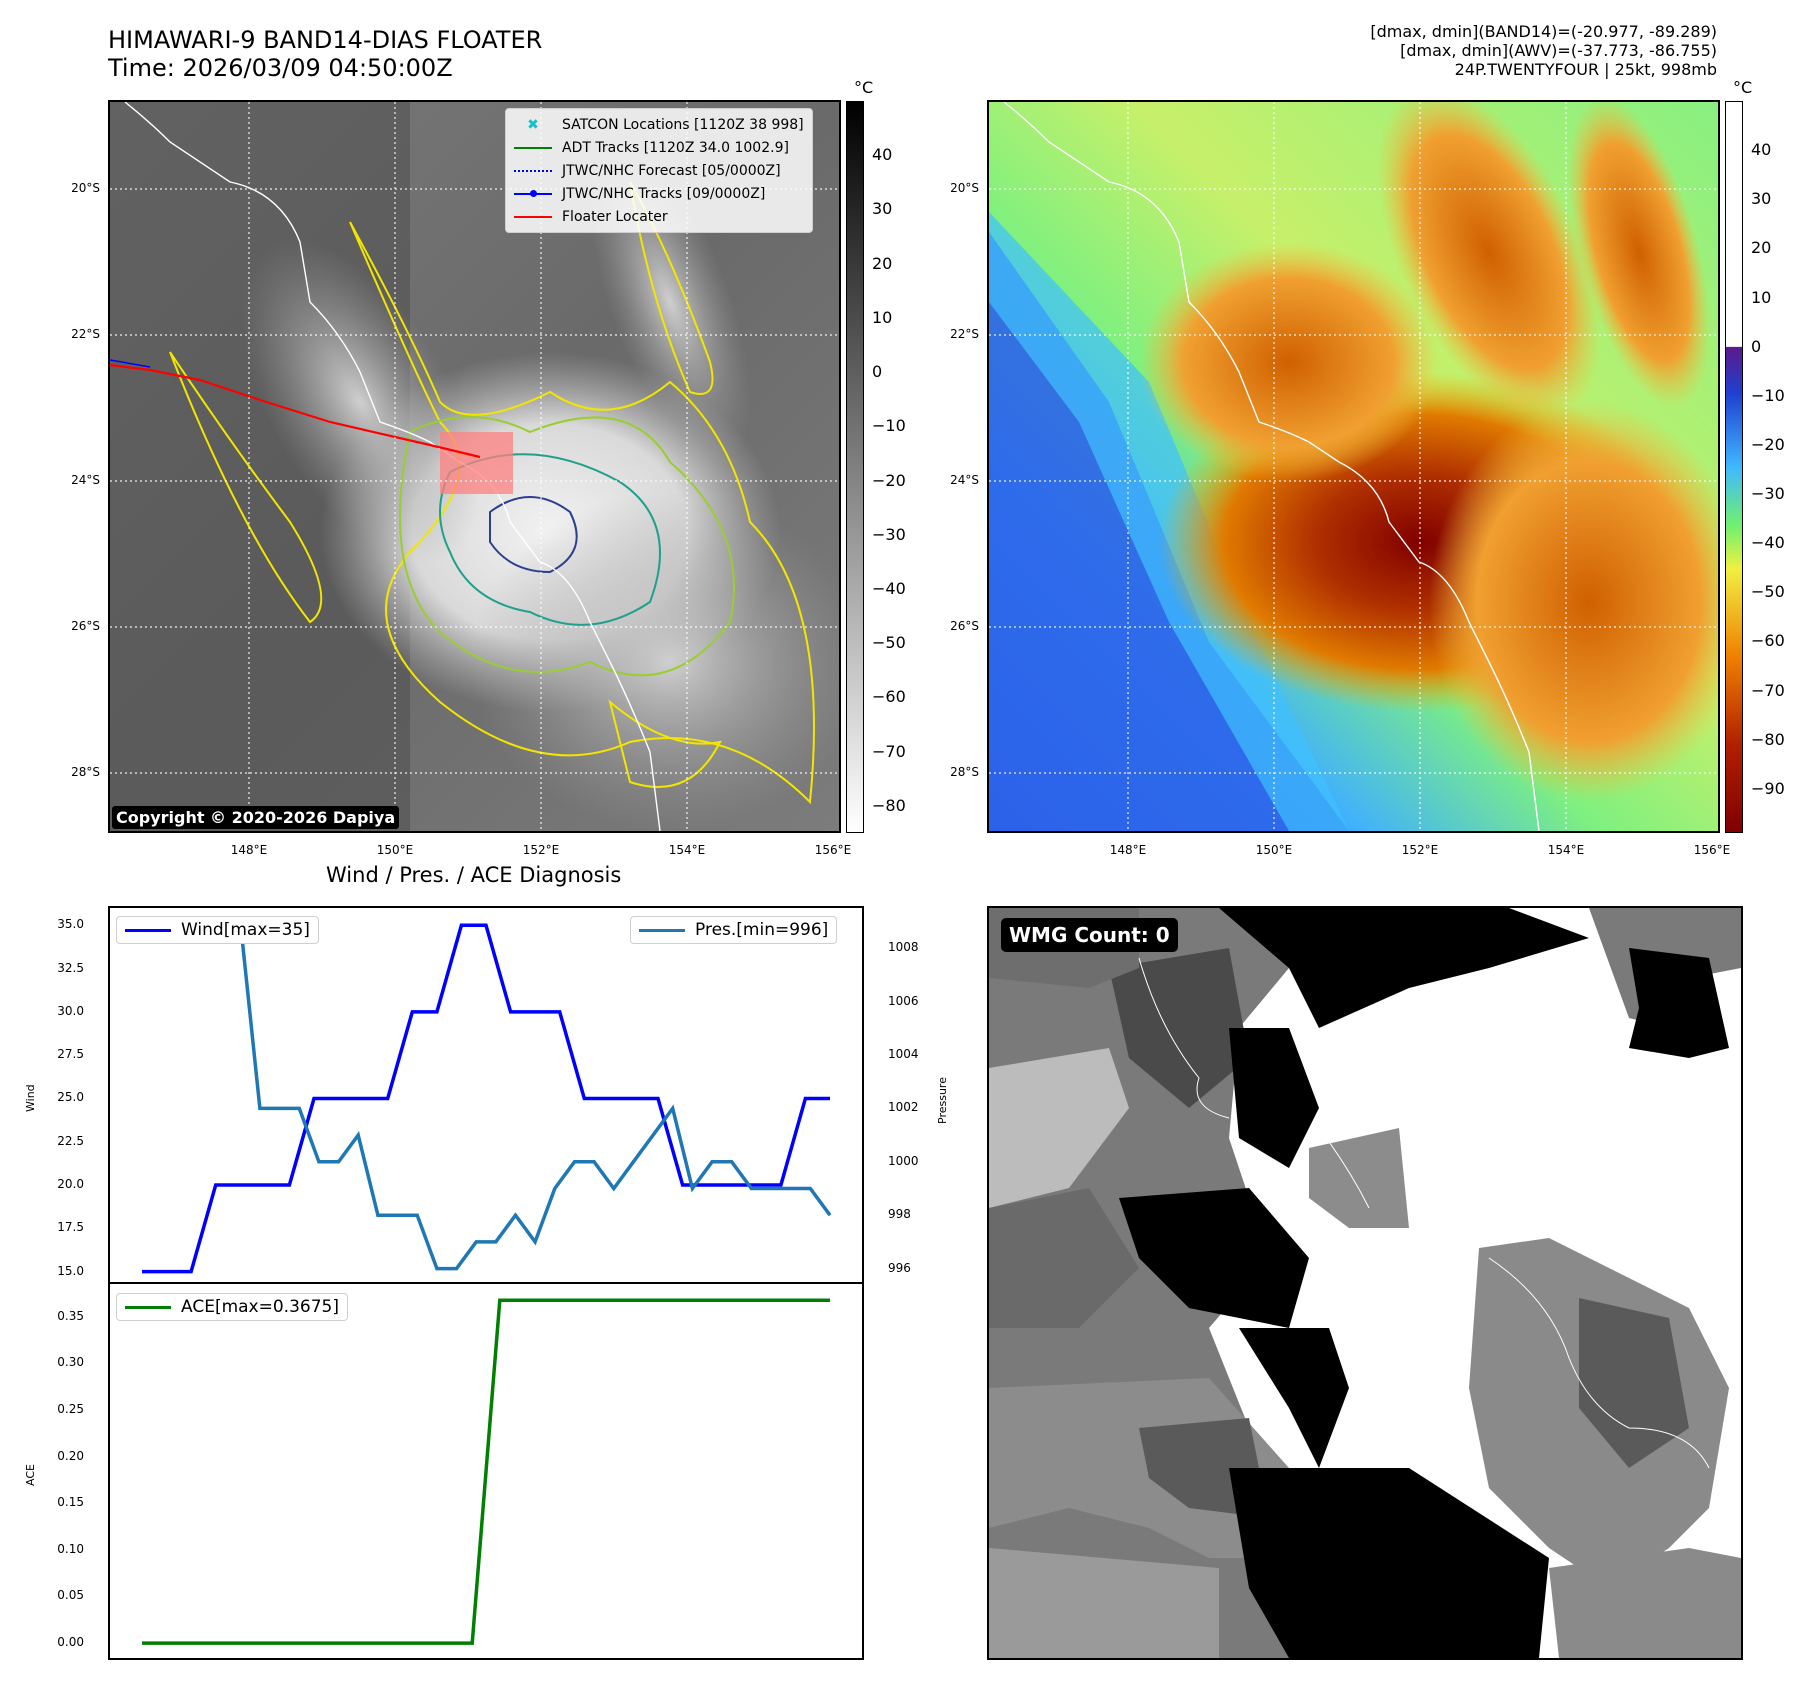  What do you see at coordinates (217, 930) in the screenshot?
I see `wind-legend: Wind[max=35]` at bounding box center [217, 930].